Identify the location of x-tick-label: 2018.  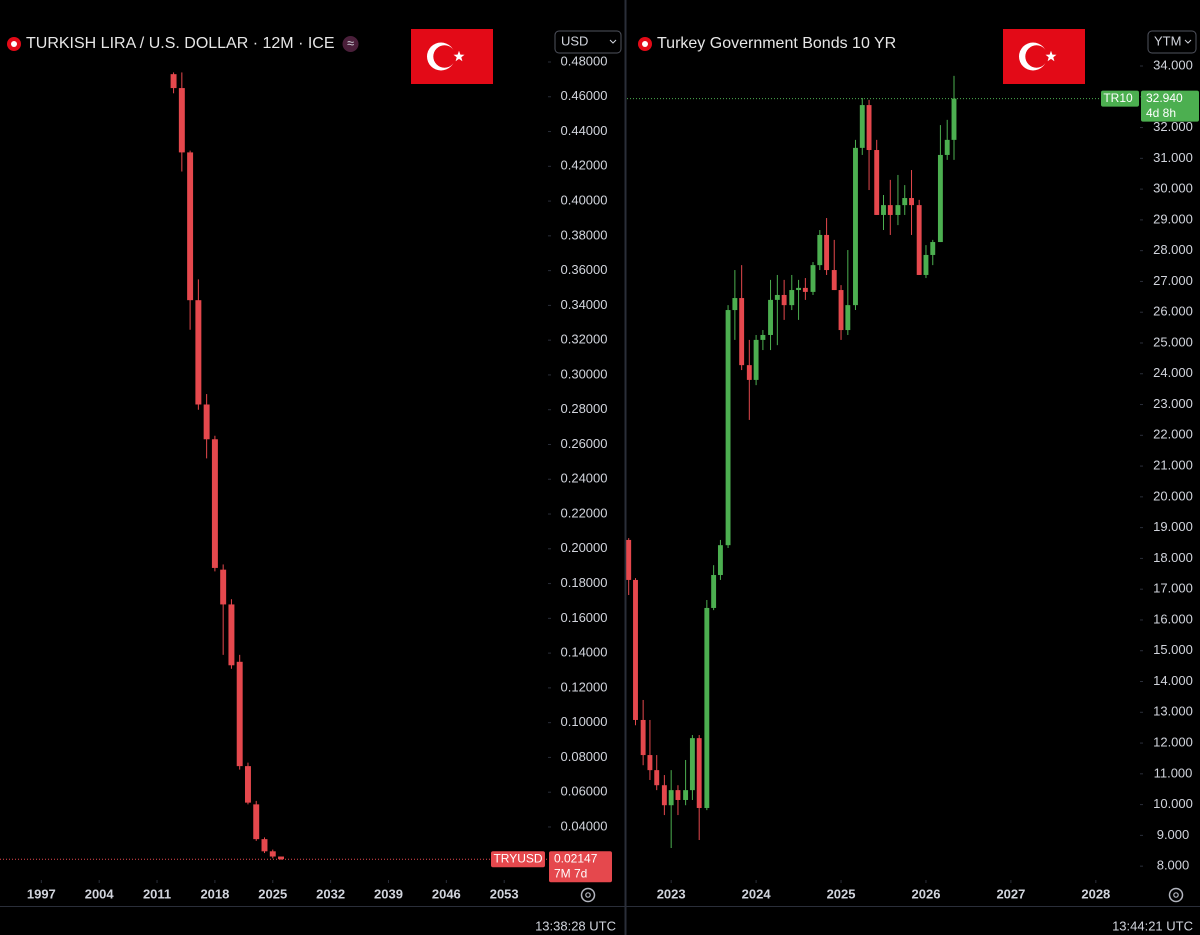
(214, 893).